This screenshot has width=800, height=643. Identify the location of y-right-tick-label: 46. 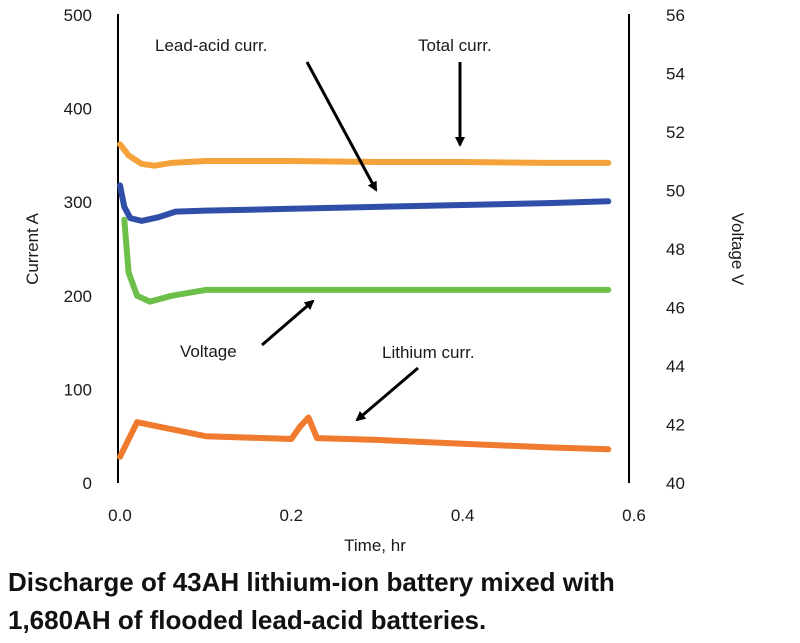
(675, 308).